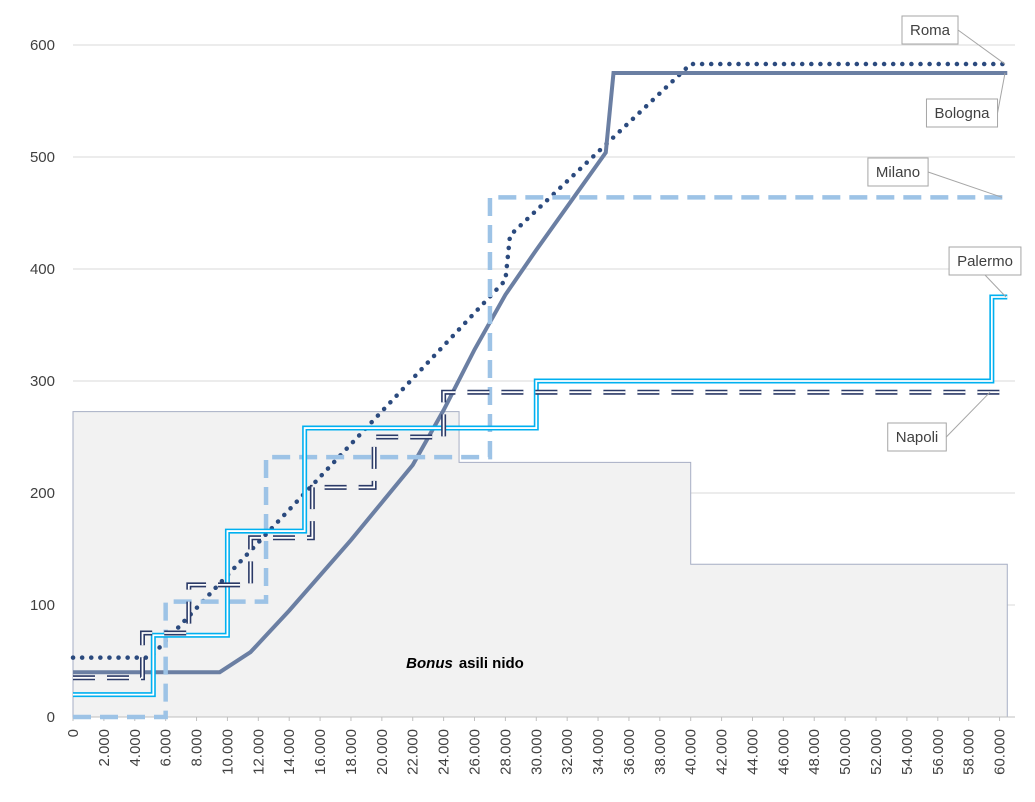 This screenshot has height=802, width=1035. What do you see at coordinates (876, 752) in the screenshot?
I see `x-tick-label: 52.000` at bounding box center [876, 752].